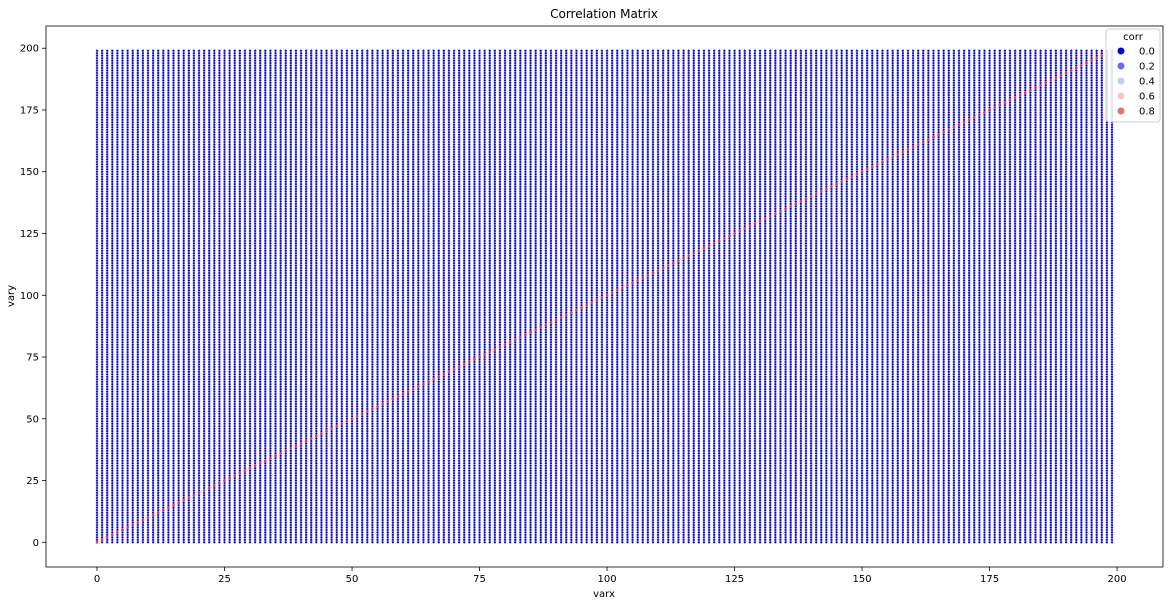 This screenshot has width=1170, height=604. Describe the element at coordinates (1147, 97) in the screenshot. I see `legend-label: 0.6` at that location.